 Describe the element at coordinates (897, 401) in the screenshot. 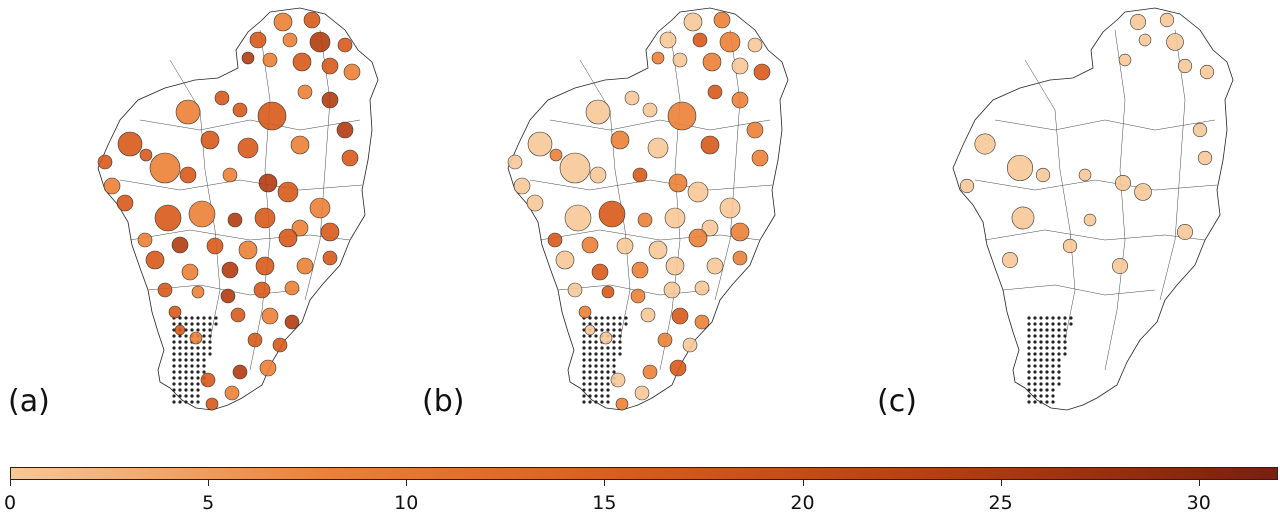

I see `panel-label-c: (c)` at that location.